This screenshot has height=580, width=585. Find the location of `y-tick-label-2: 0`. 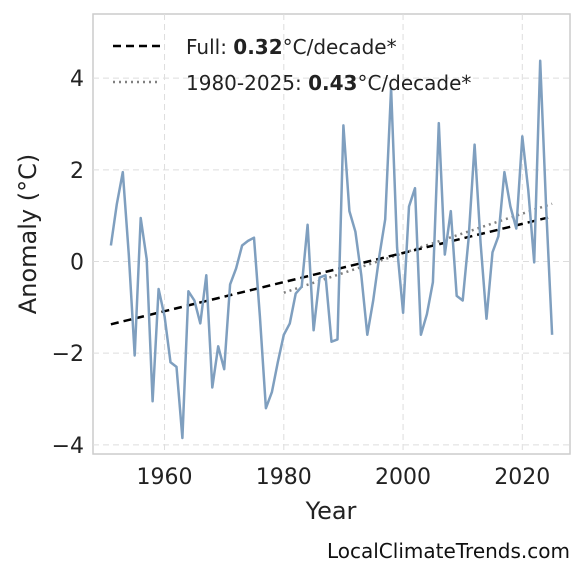

y-tick-label-2: 0 is located at coordinates (77, 263).